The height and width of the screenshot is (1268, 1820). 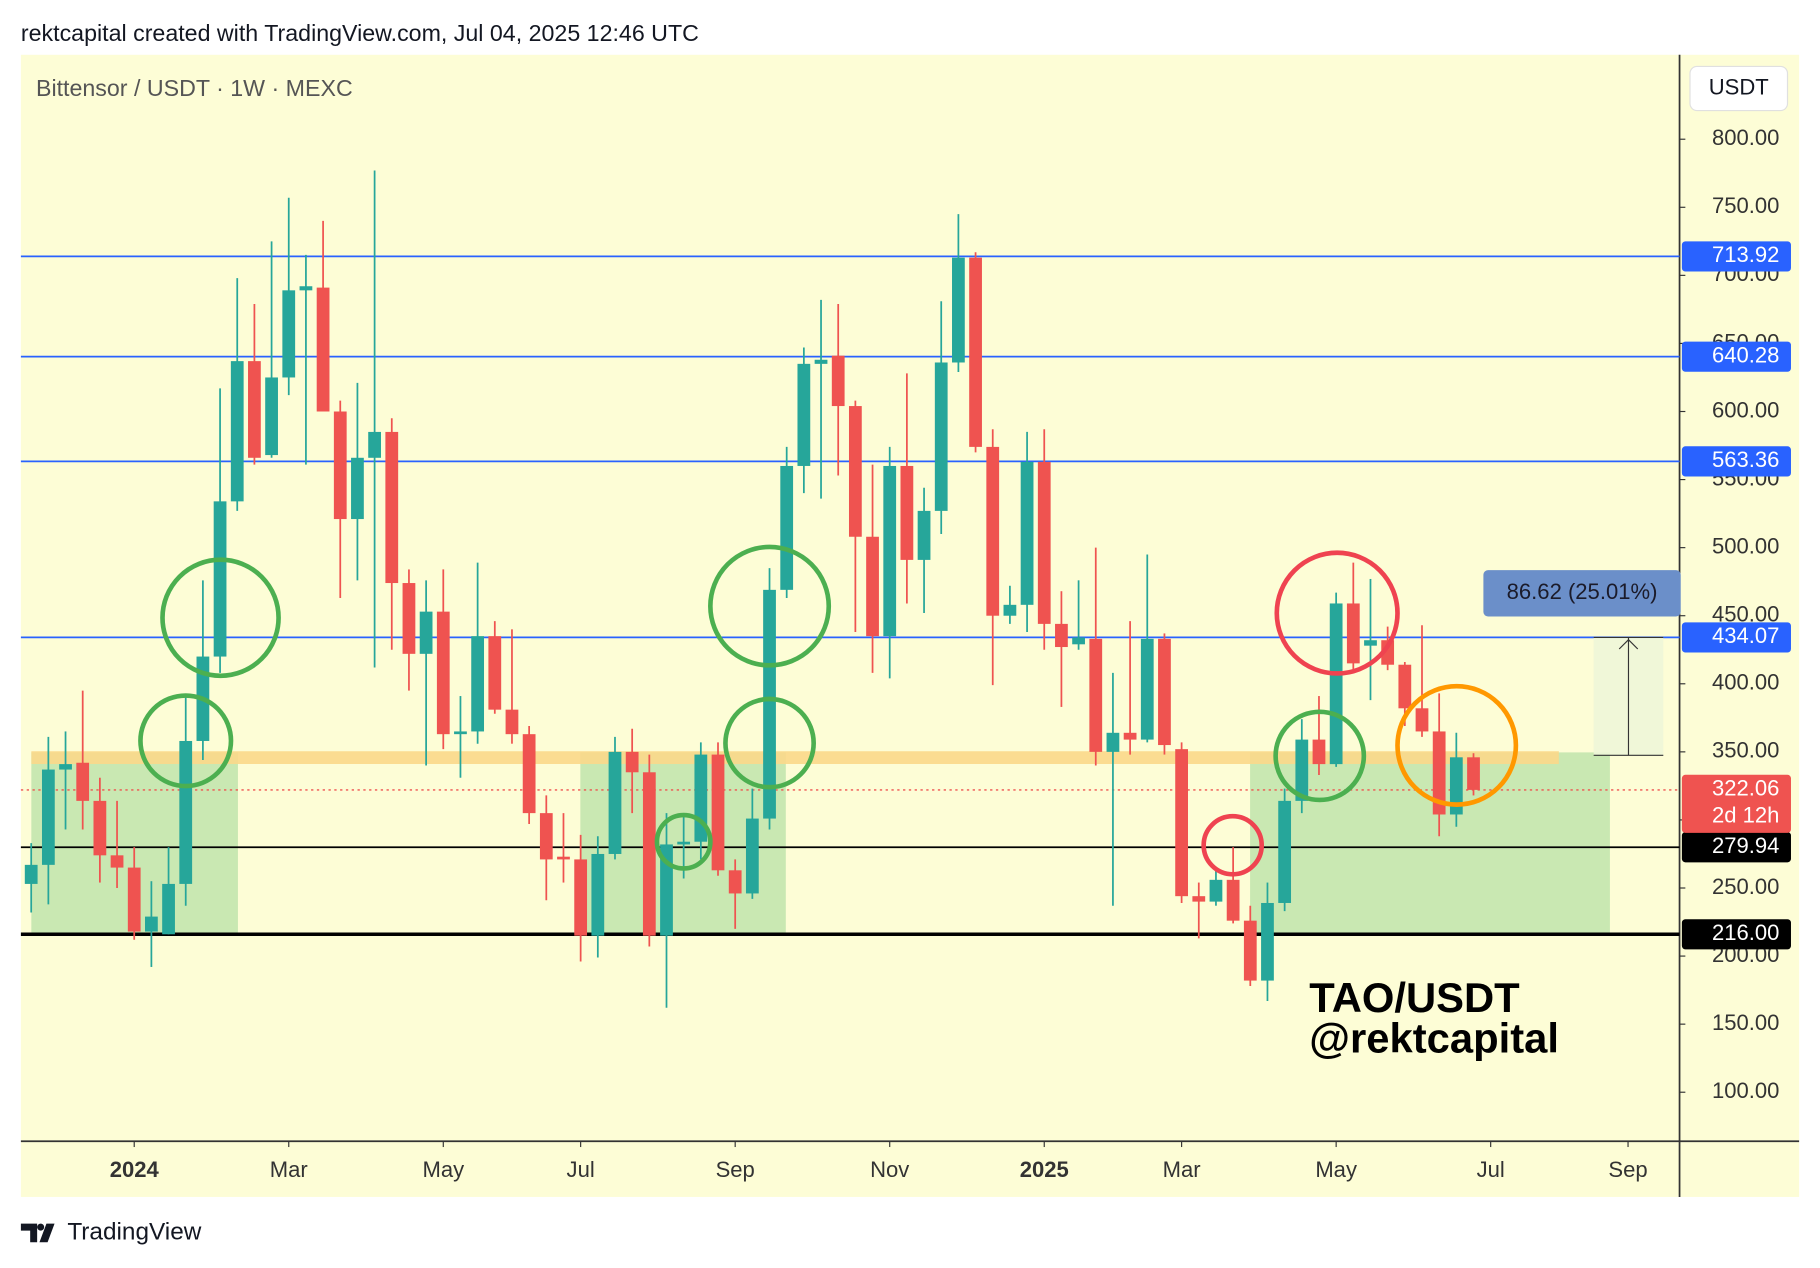 I want to click on y-tick-label: 350.00, so click(x=1745, y=750).